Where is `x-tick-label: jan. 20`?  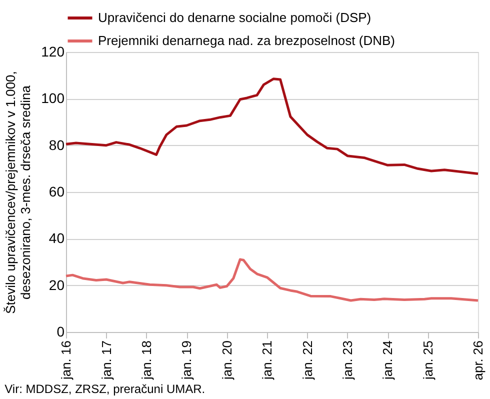
x-tick-label: jan. 20 is located at coordinates (226, 360).